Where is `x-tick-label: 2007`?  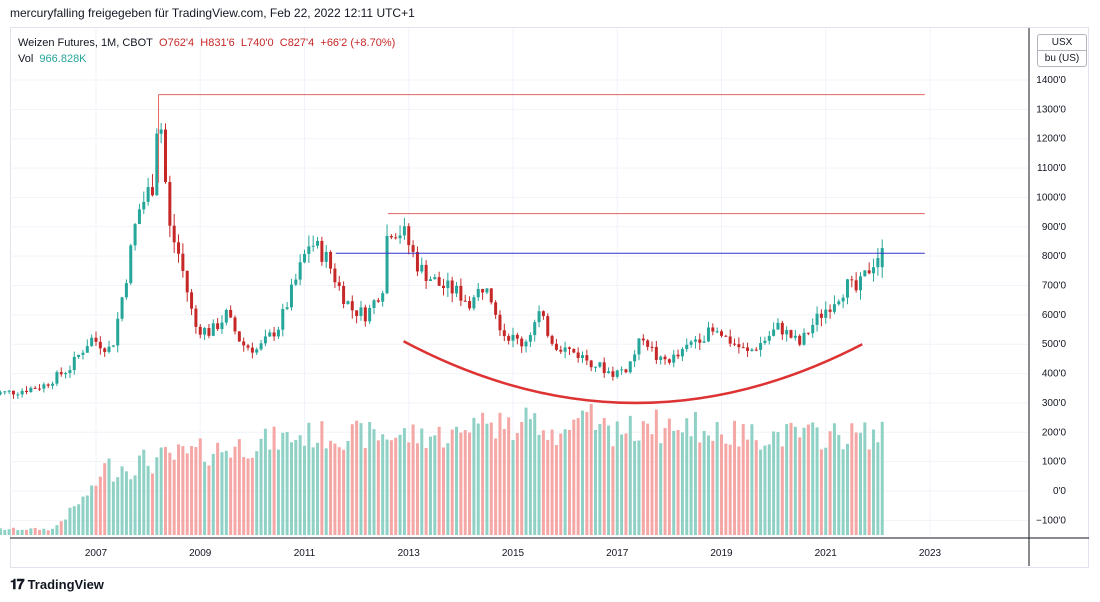 x-tick-label: 2007 is located at coordinates (96, 553).